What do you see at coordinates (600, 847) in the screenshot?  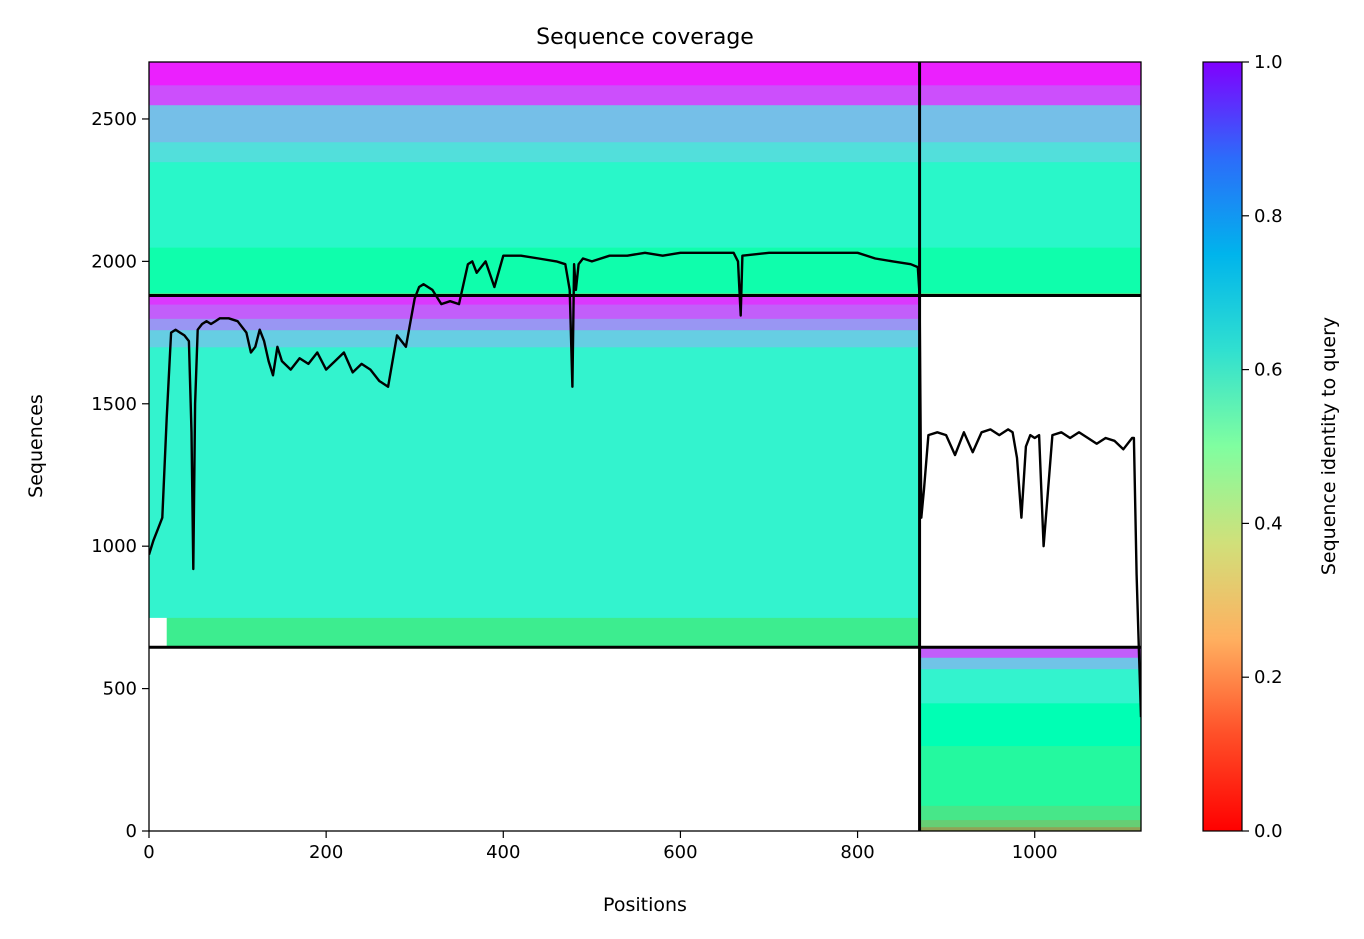 I see `x-axis: 0 200 400 600 800 1000` at bounding box center [600, 847].